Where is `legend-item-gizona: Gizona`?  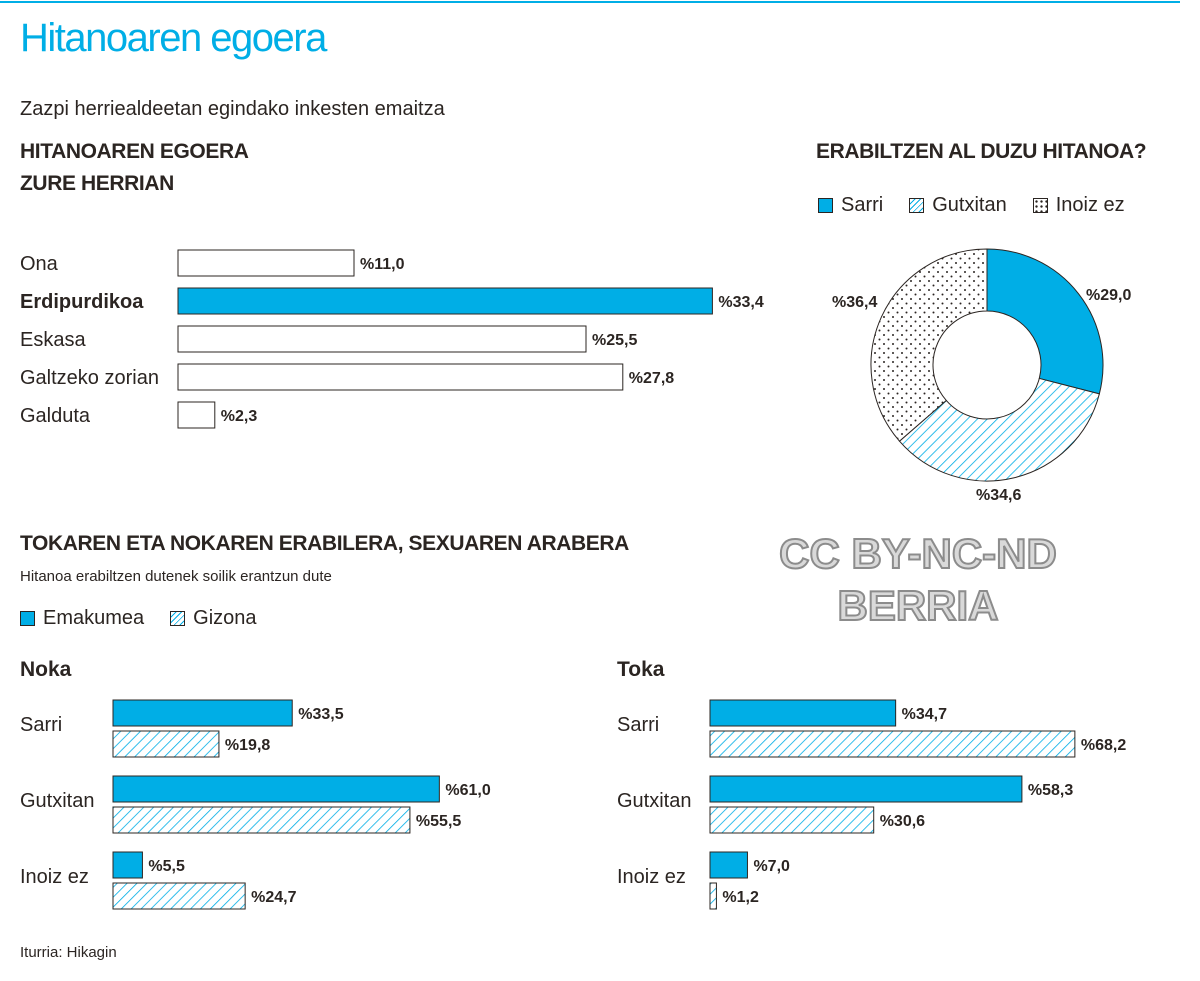 legend-item-gizona: Gizona is located at coordinates (213, 618).